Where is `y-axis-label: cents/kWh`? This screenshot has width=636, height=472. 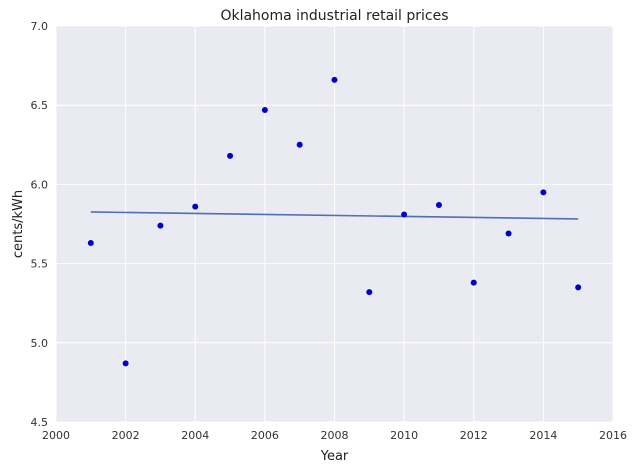 y-axis-label: cents/kWh is located at coordinates (18, 224).